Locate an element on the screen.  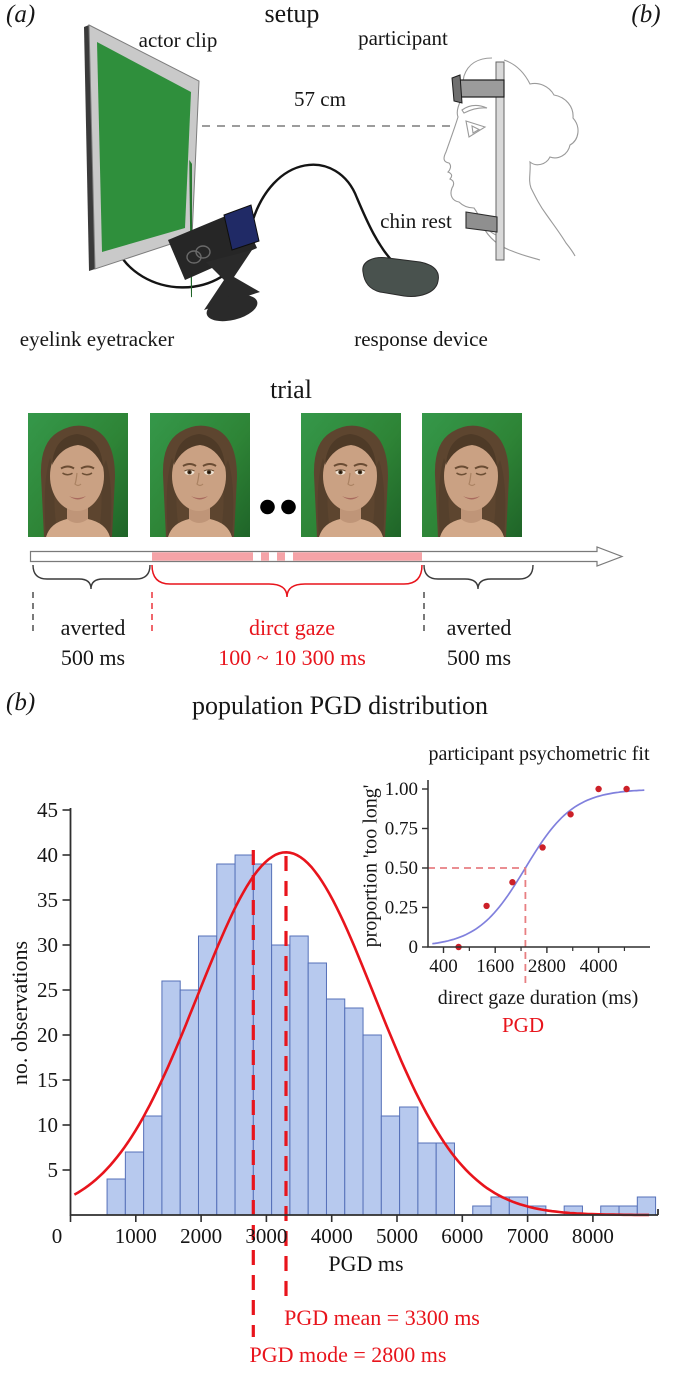
monitor is located at coordinates (142, 161).